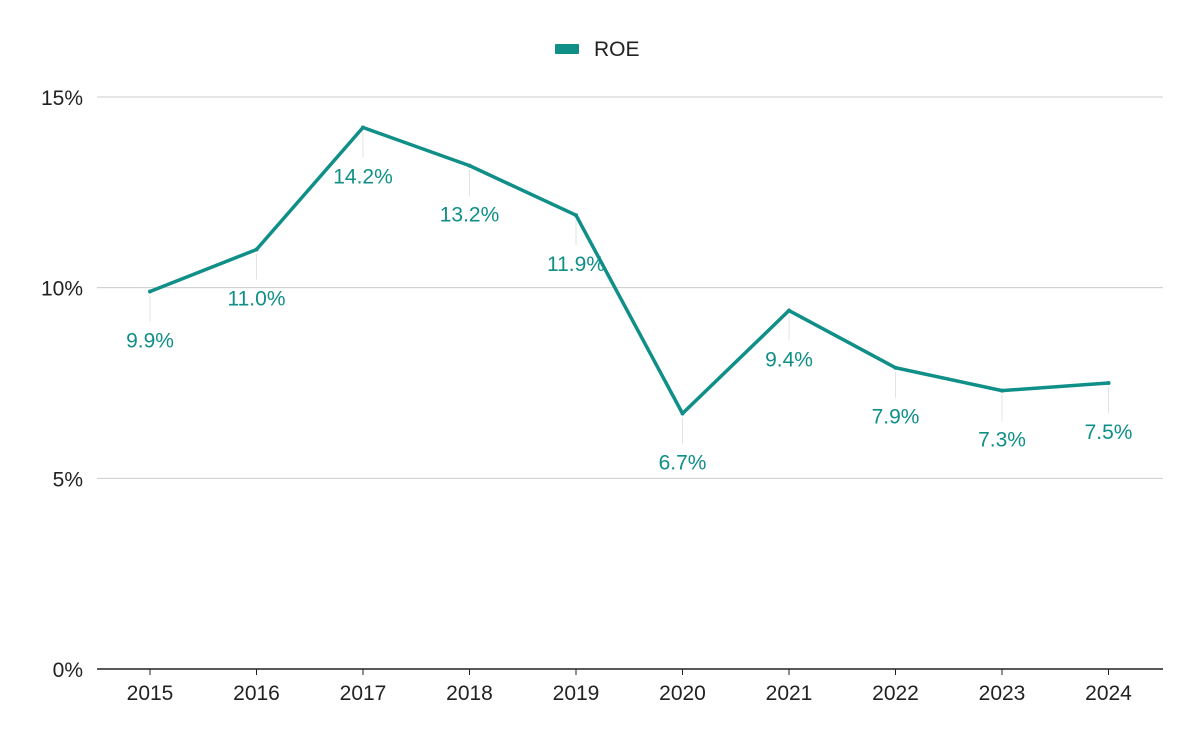 Image resolution: width=1200 pixels, height=742 pixels. What do you see at coordinates (150, 693) in the screenshot?
I see `x-tick-label-2015: 2015` at bounding box center [150, 693].